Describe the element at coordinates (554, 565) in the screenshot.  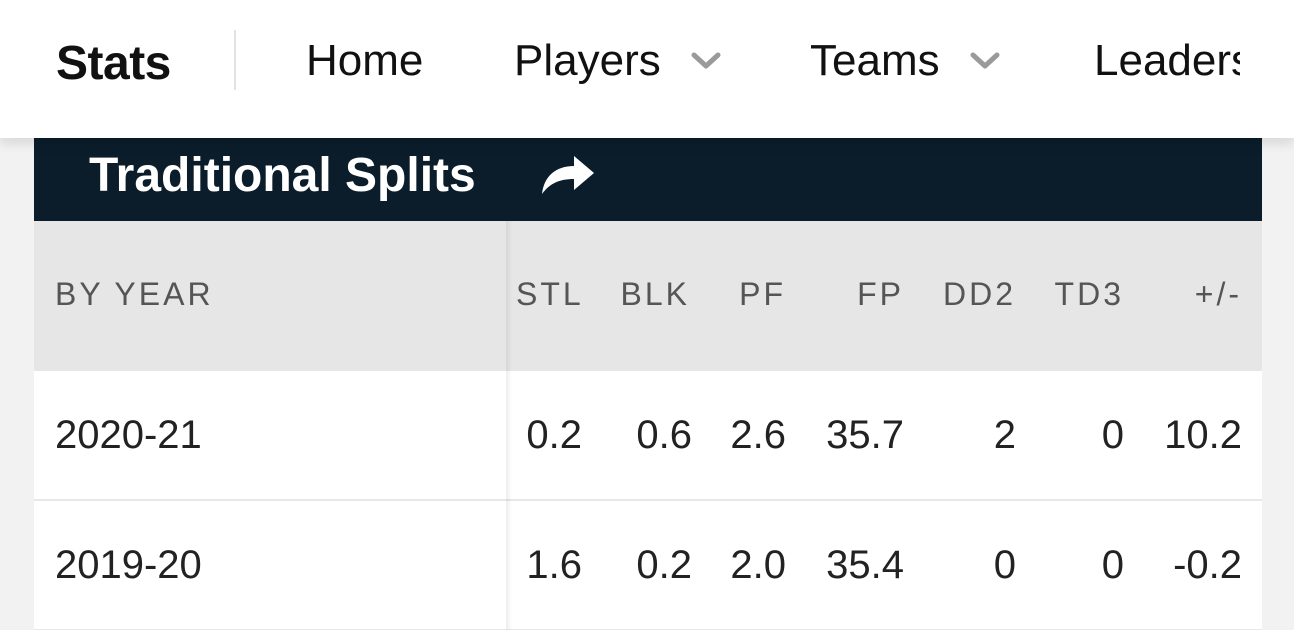
I see `stl-cell: 1.6` at that location.